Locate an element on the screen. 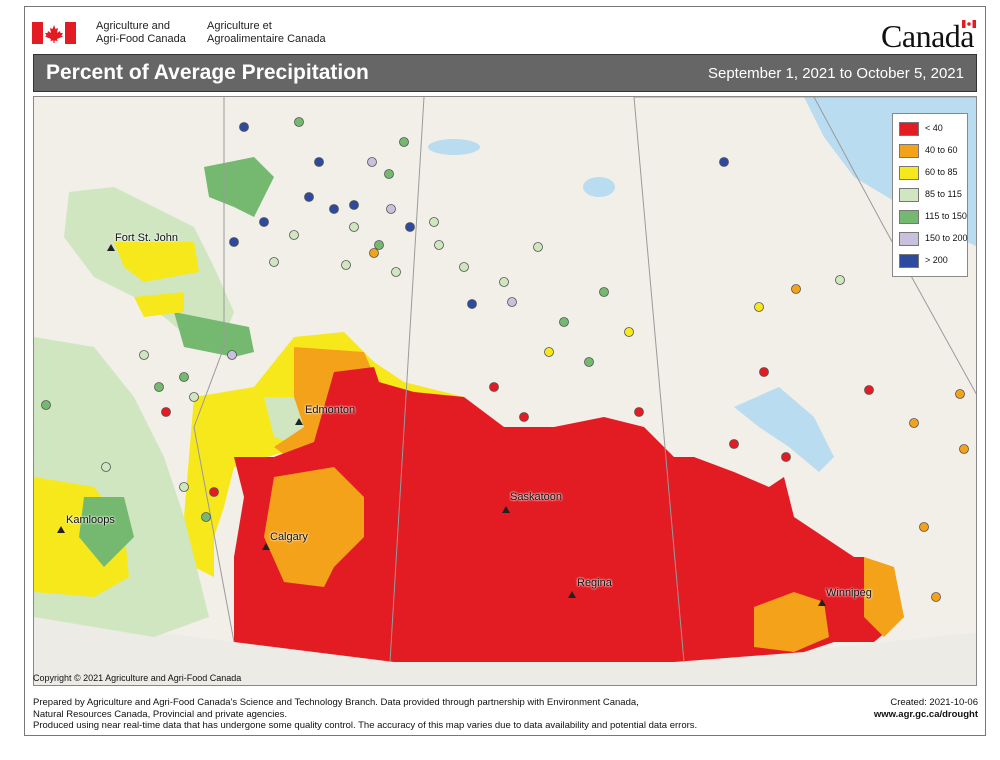 This screenshot has height=760, width=1000. wordmark-flag-icon is located at coordinates (969, 24).